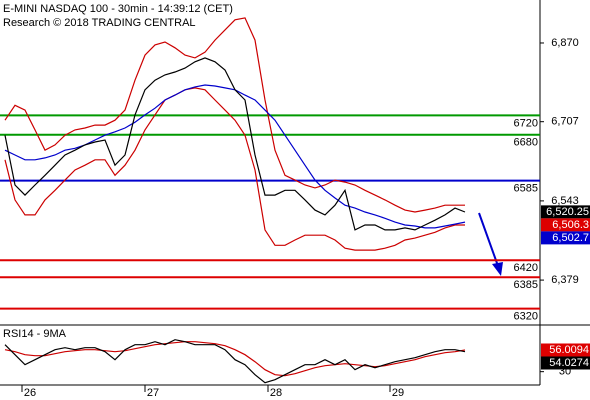 Image resolution: width=590 pixels, height=400 pixels. I want to click on y-tick-label: 6,543, so click(565, 201).